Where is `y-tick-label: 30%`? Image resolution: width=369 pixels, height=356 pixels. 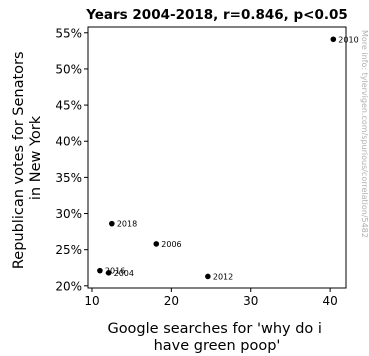
y-tick-label: 30% is located at coordinates (68, 214).